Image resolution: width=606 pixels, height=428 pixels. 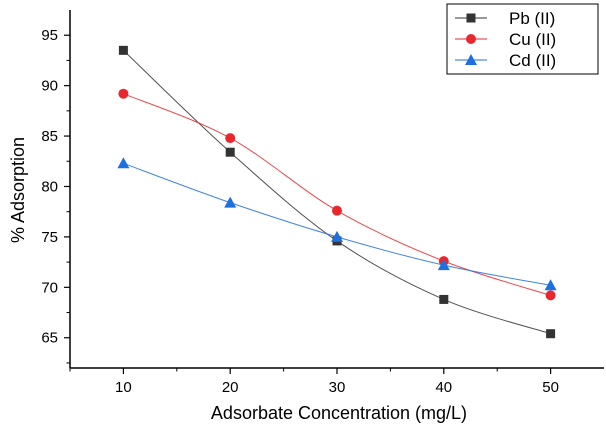 What do you see at coordinates (230, 387) in the screenshot?
I see `x-tick-label: 20` at bounding box center [230, 387].